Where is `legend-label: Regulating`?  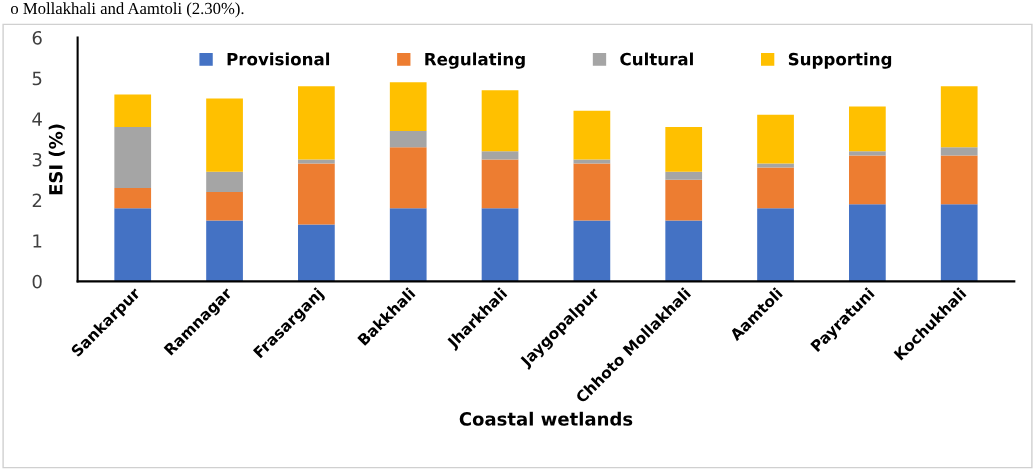 legend-label: Regulating is located at coordinates (475, 60).